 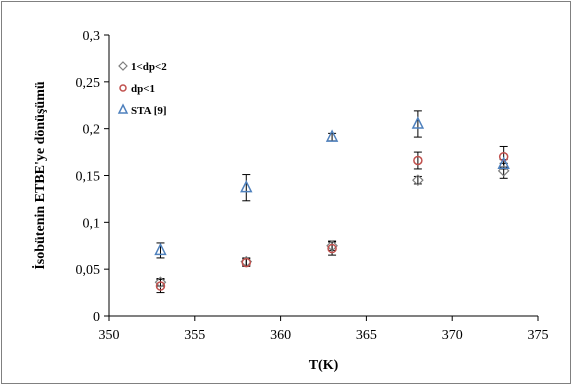 What do you see at coordinates (194, 335) in the screenshot?
I see `x-tick-label: 355` at bounding box center [194, 335].